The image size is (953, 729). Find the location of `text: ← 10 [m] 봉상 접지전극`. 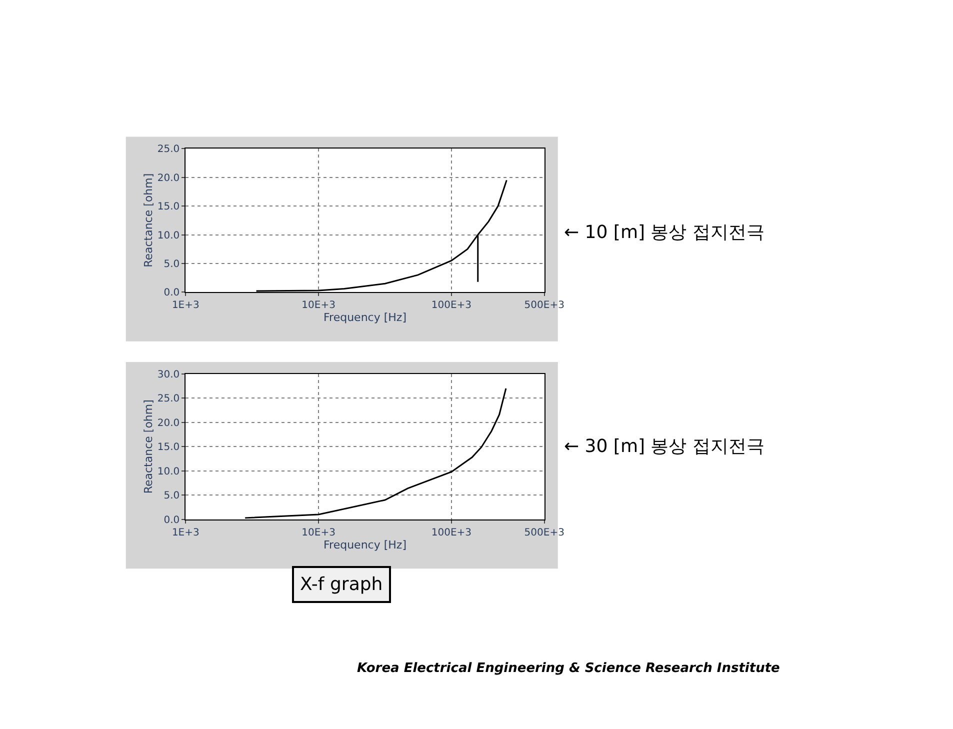

text: ← 10 [m] 봉상 접지전극 is located at coordinates (664, 232).